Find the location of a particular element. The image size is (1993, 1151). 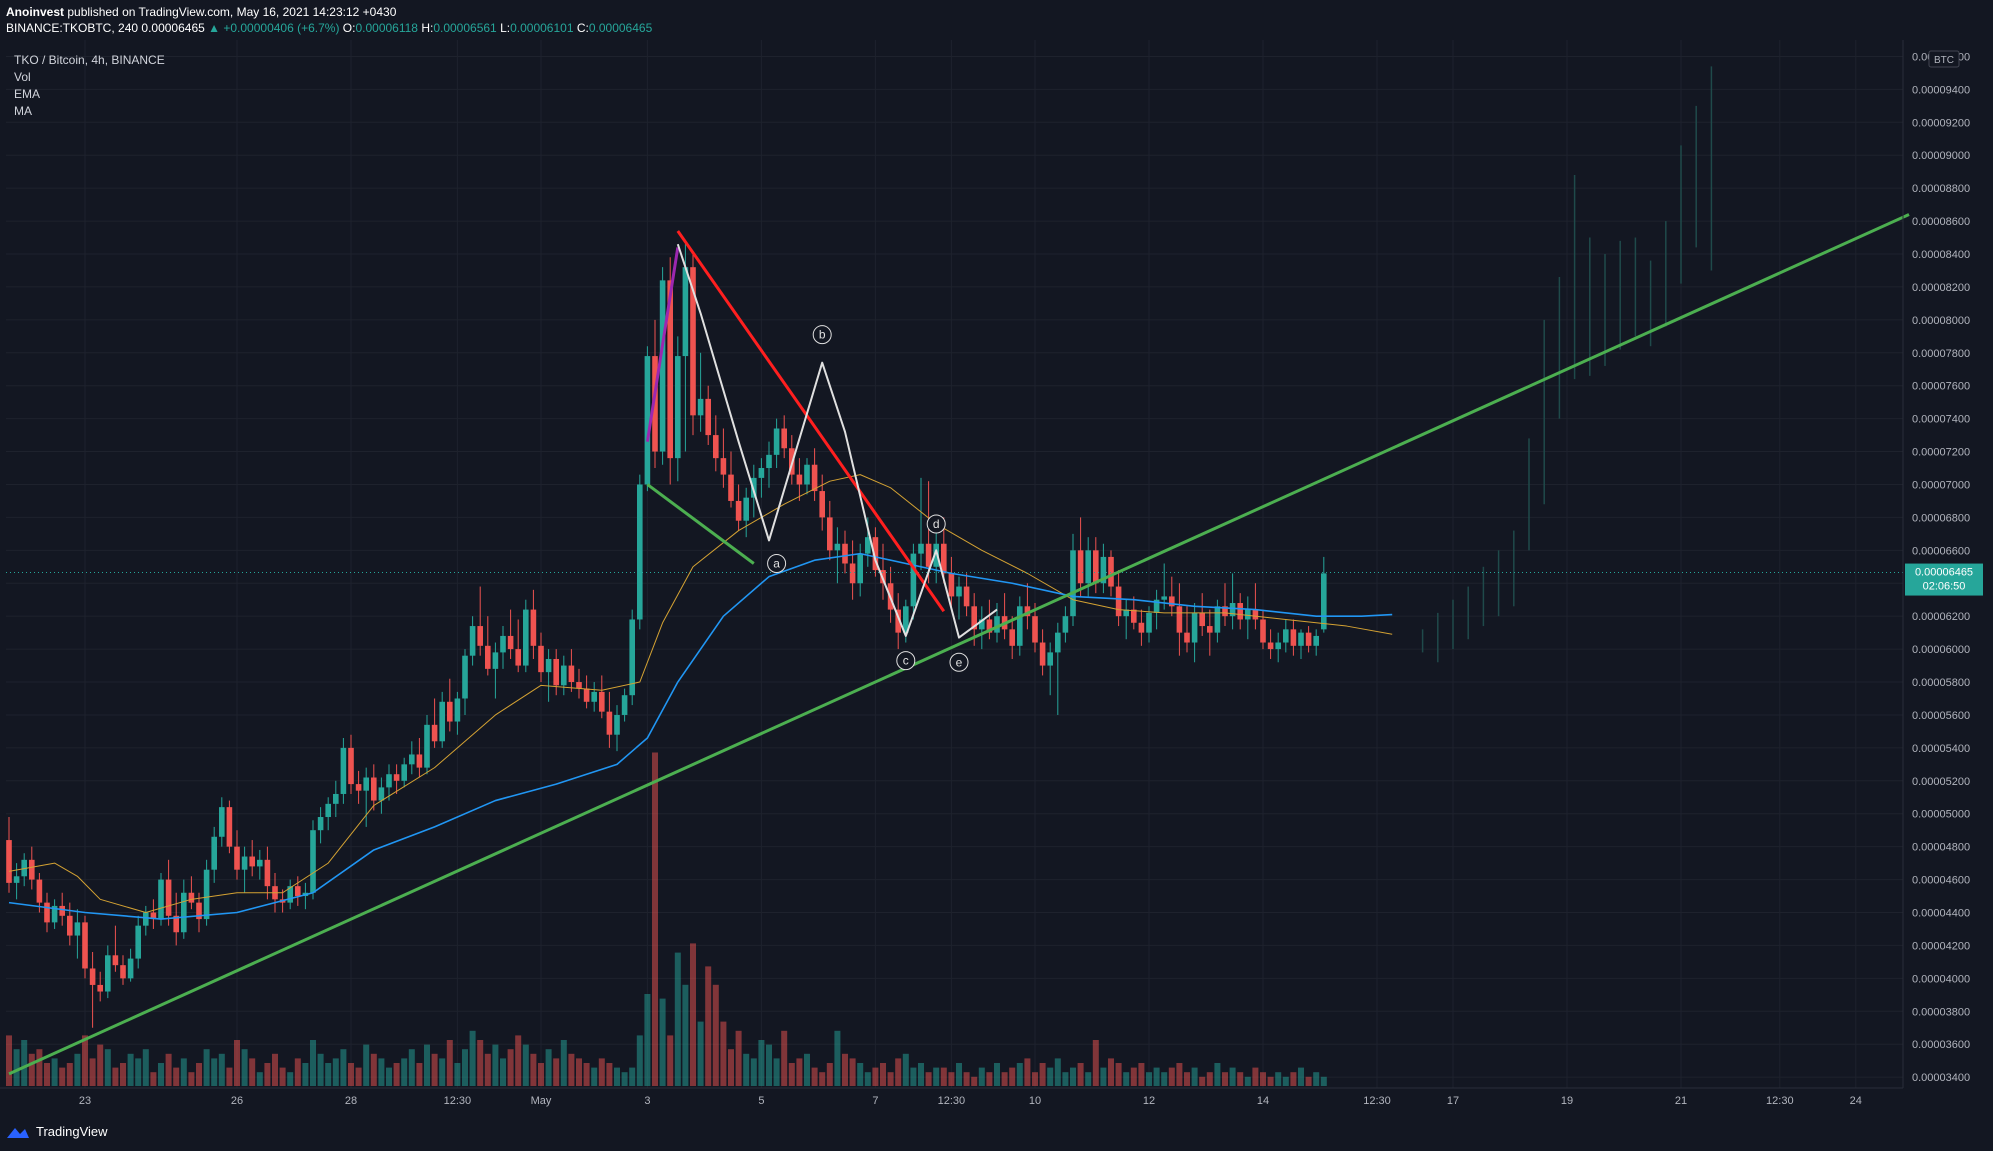

open-label: O: is located at coordinates (349, 28).